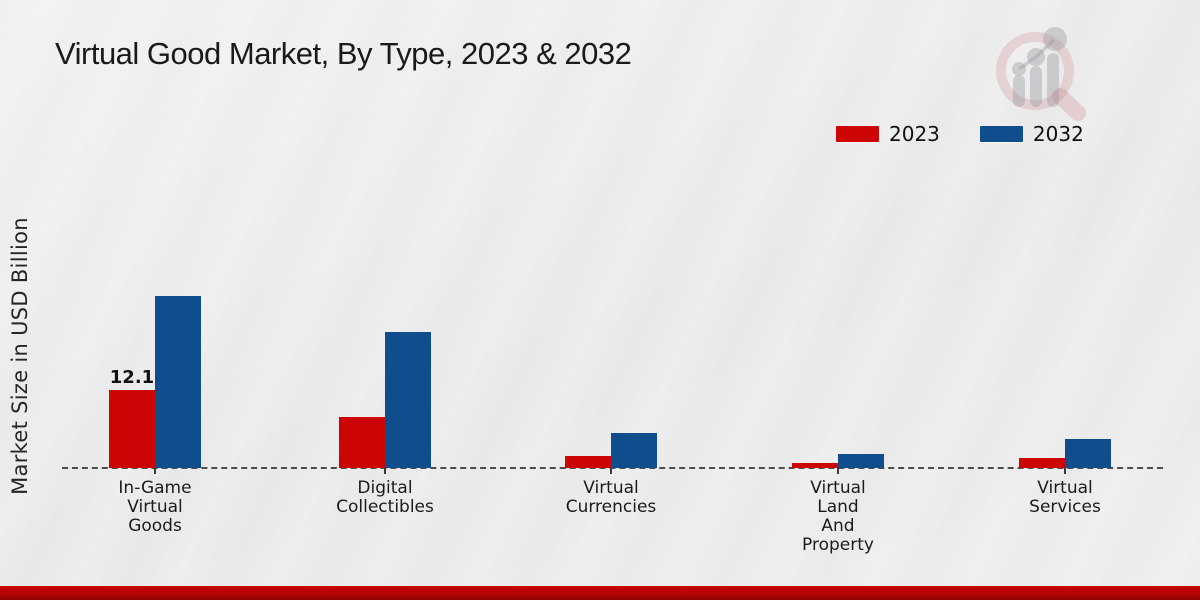 Image resolution: width=1200 pixels, height=600 pixels. I want to click on bar-value-label: 12.1, so click(132, 377).